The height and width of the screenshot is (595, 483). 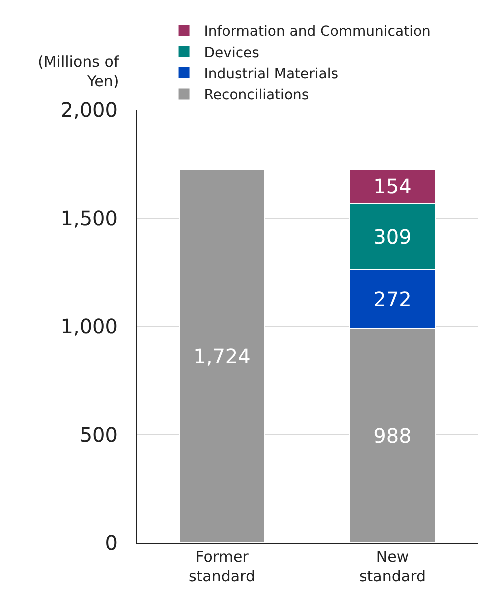 What do you see at coordinates (89, 110) in the screenshot?
I see `y-tick-label: 2,000` at bounding box center [89, 110].